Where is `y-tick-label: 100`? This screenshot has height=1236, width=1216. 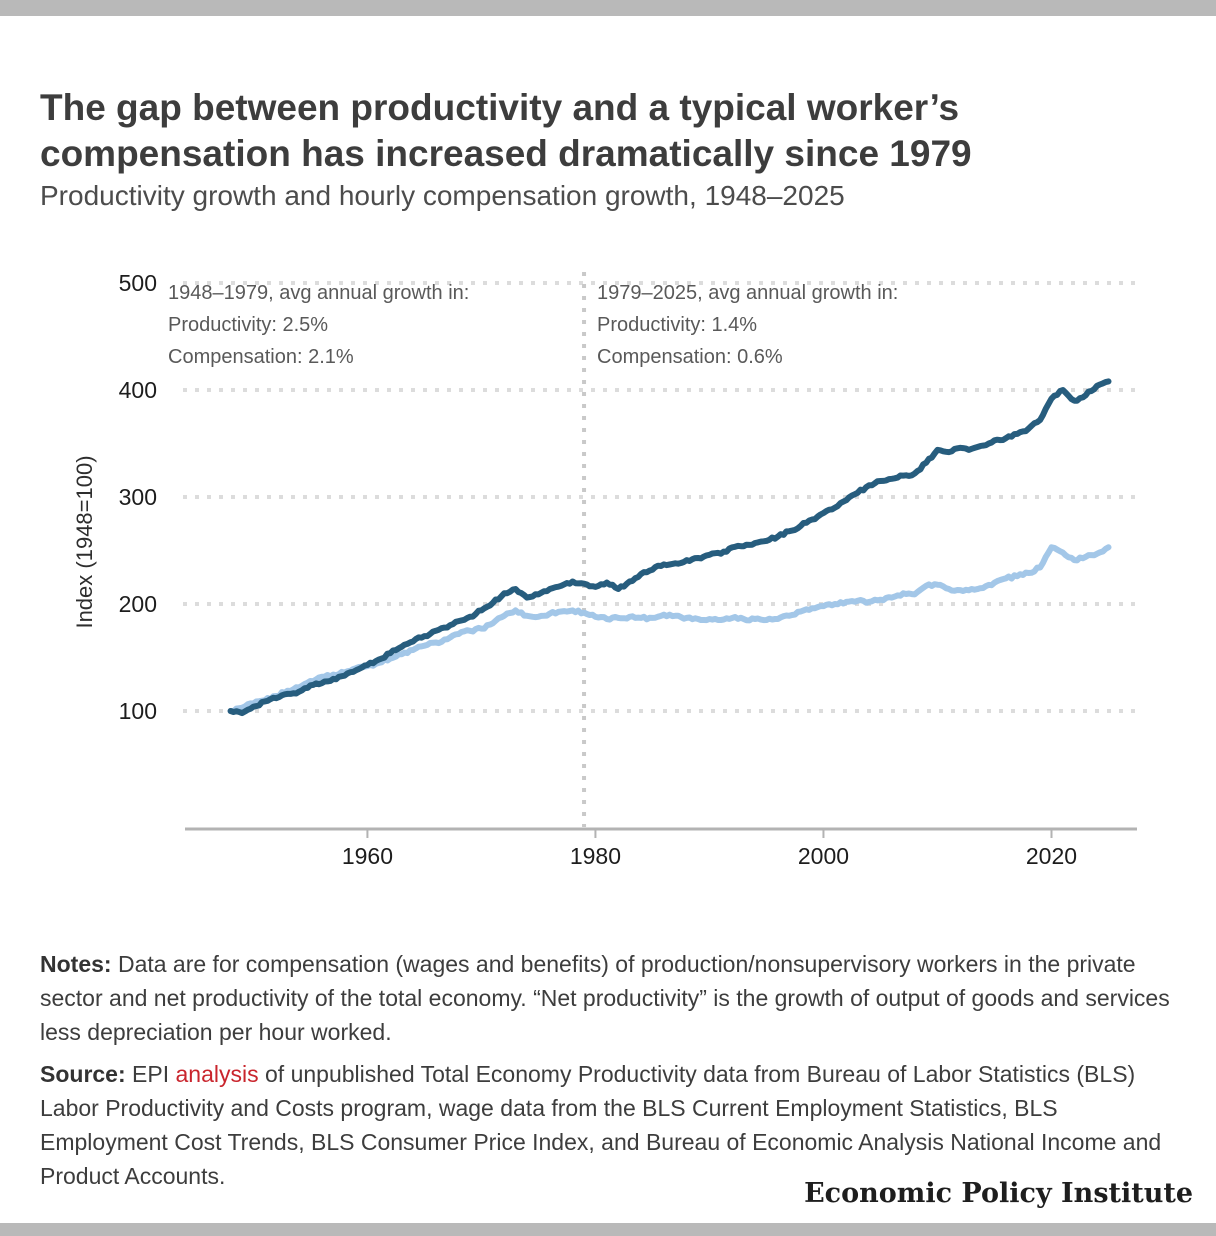
y-tick-label: 100 is located at coordinates (138, 711).